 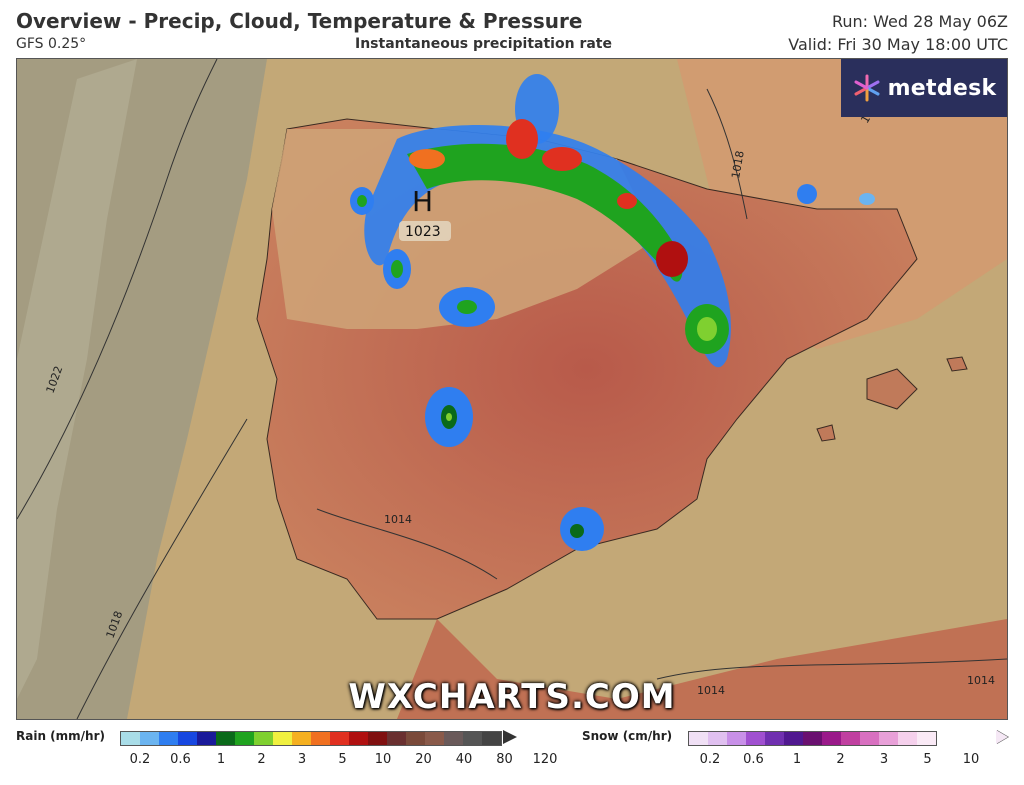 I want to click on legend-tick: 20, so click(x=423, y=759).